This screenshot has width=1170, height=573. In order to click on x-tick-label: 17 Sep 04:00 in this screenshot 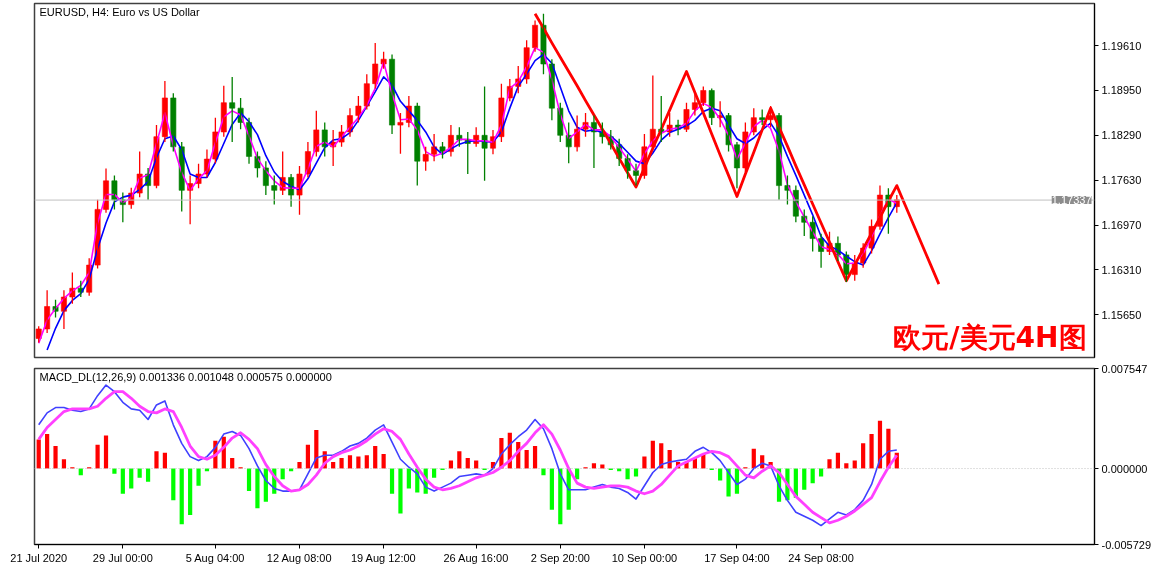, I will do `click(737, 557)`.